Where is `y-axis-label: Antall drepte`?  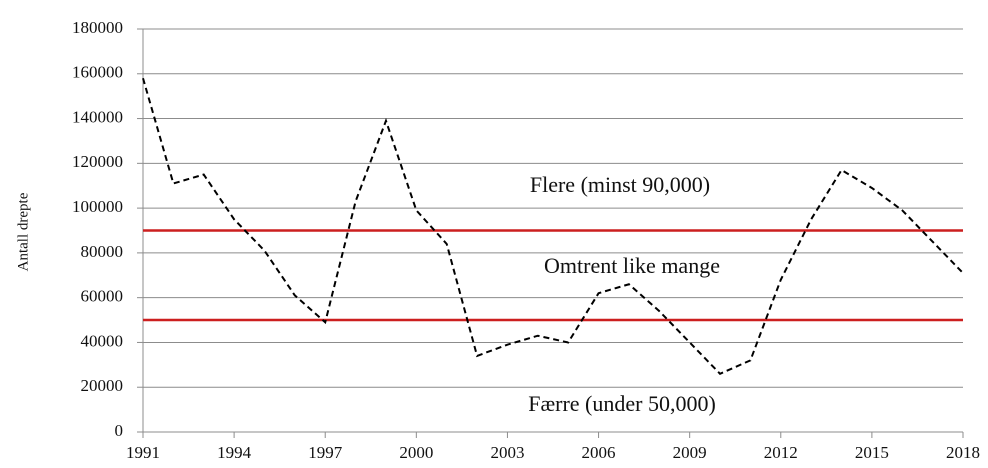
y-axis-label: Antall drepte is located at coordinates (23, 231).